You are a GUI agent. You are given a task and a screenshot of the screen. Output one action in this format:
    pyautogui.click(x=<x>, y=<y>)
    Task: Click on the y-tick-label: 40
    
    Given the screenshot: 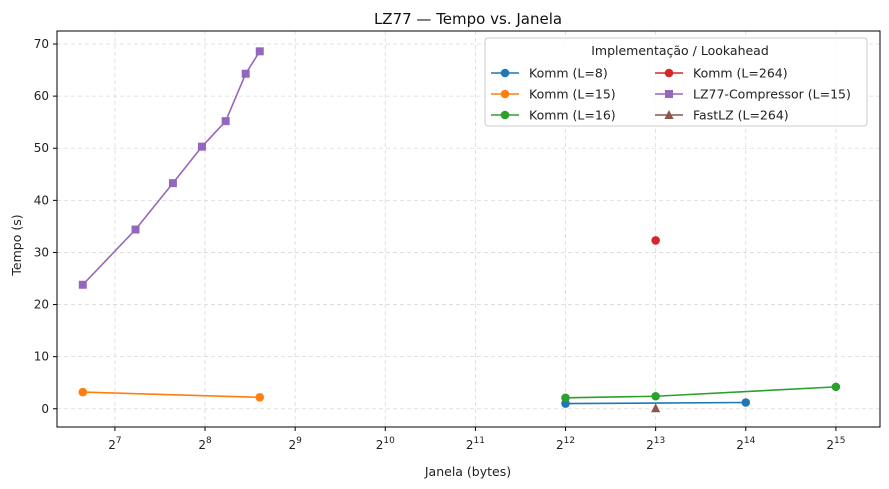 What is the action you would take?
    pyautogui.click(x=41, y=200)
    